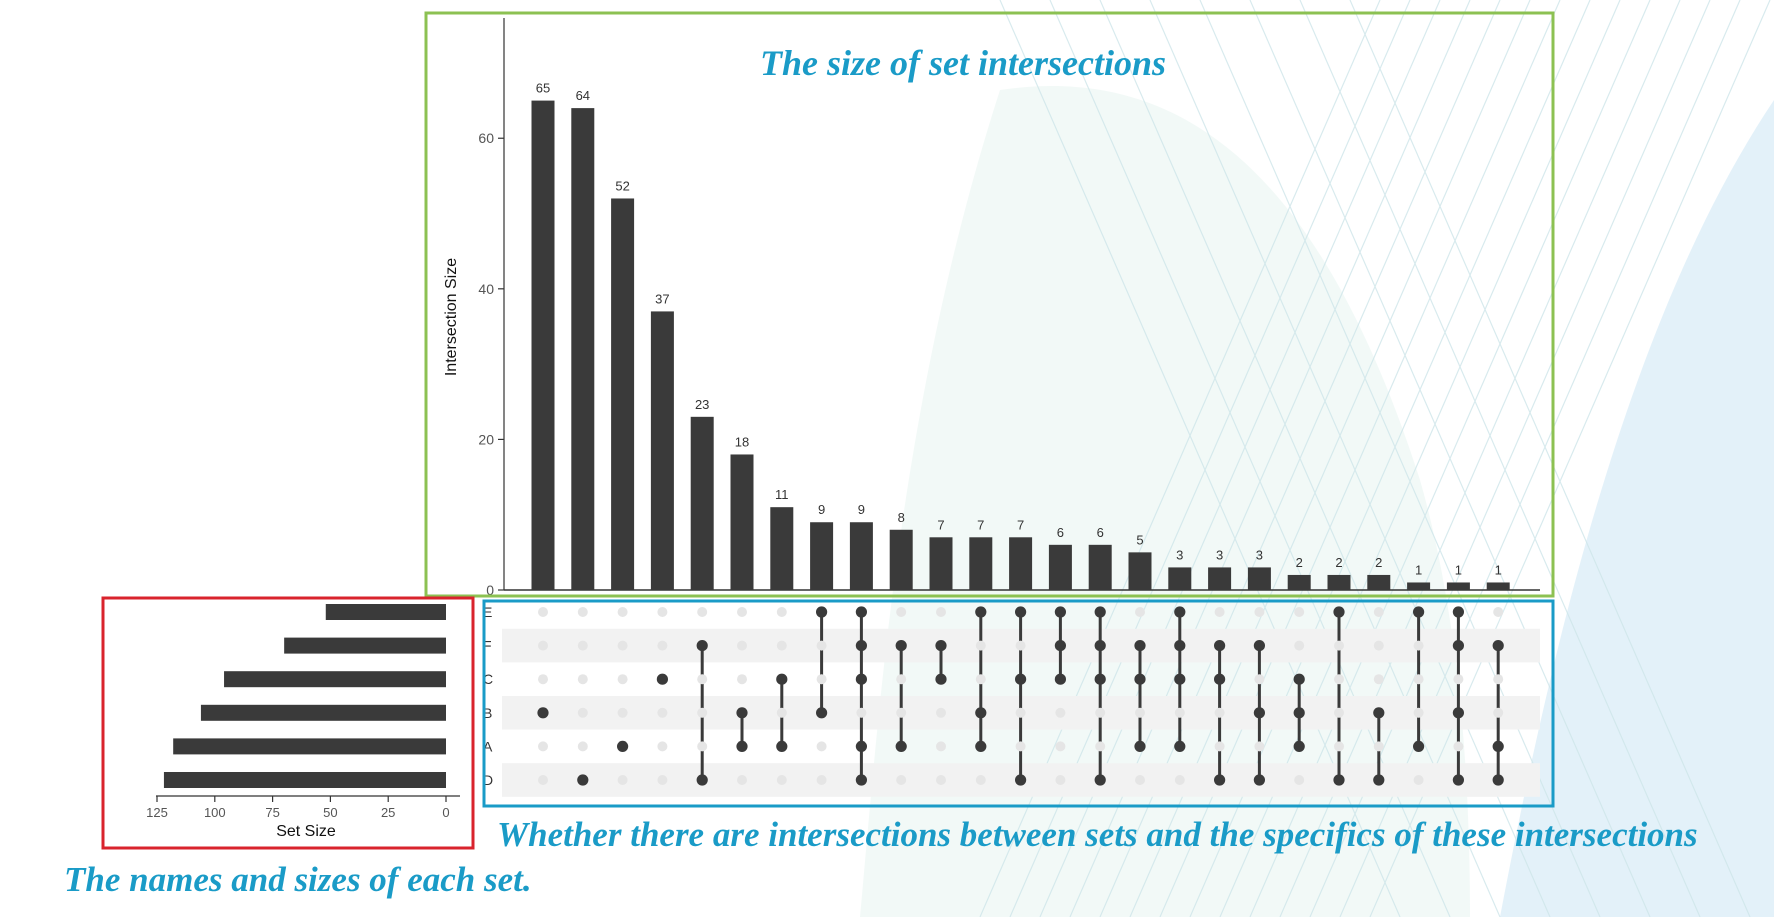 This screenshot has width=1774, height=917. I want to click on annotation-intersection-size: The size of set intersections, so click(963, 63).